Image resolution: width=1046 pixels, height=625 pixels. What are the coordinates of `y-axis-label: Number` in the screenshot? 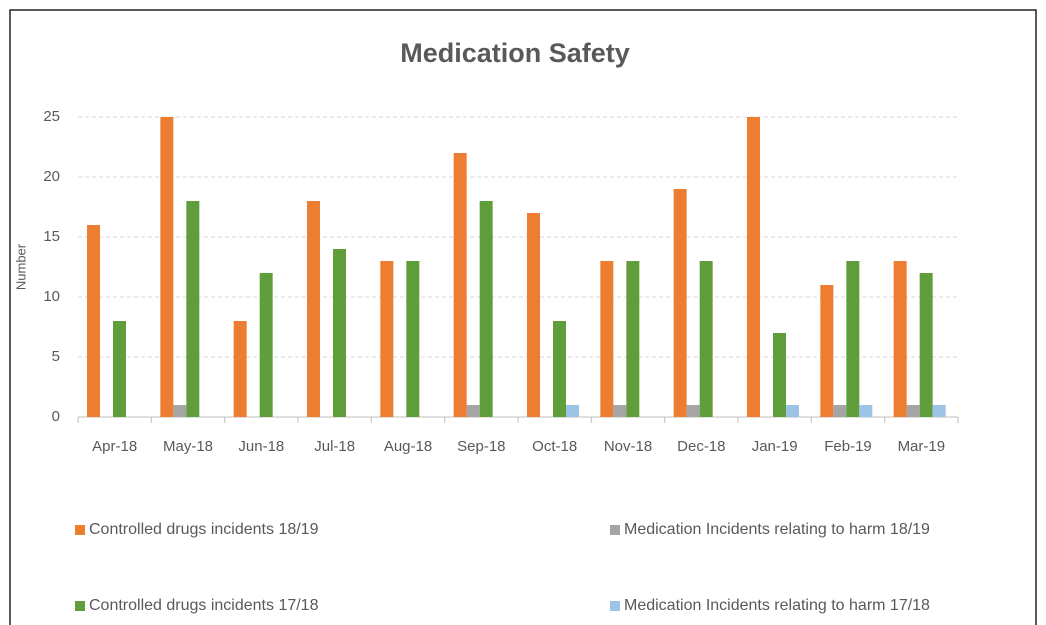 It's located at (20, 266).